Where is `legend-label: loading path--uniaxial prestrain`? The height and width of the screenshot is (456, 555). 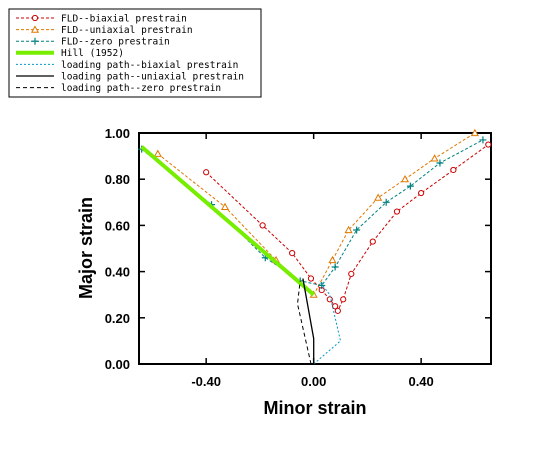 legend-label: loading path--uniaxial prestrain is located at coordinates (152, 76).